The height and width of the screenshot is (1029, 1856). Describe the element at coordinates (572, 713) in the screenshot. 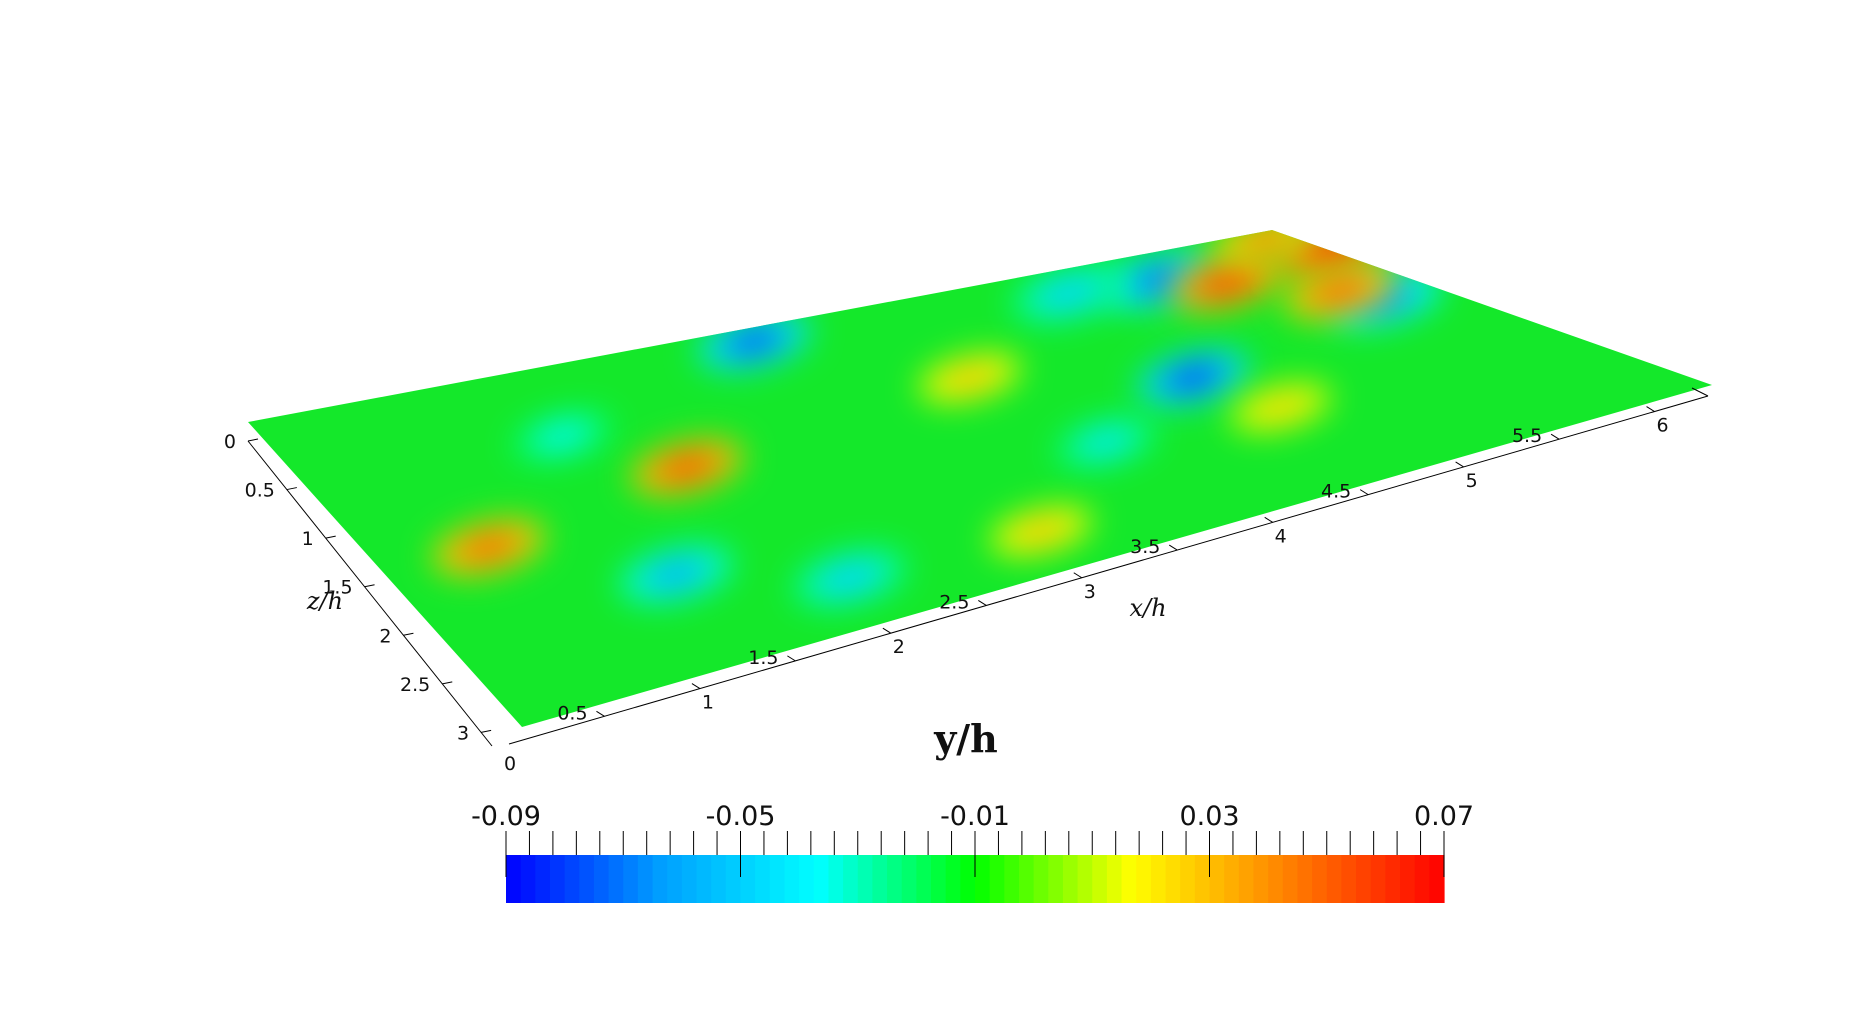

I see `x-tick-label: 0.5` at that location.